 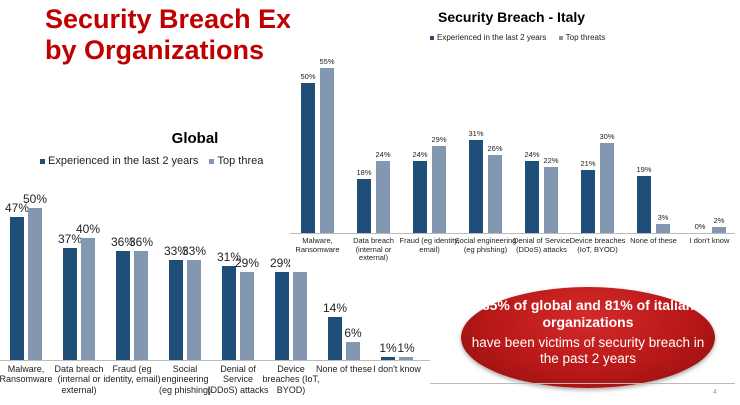 I want to click on footer-divider, so click(x=582, y=383).